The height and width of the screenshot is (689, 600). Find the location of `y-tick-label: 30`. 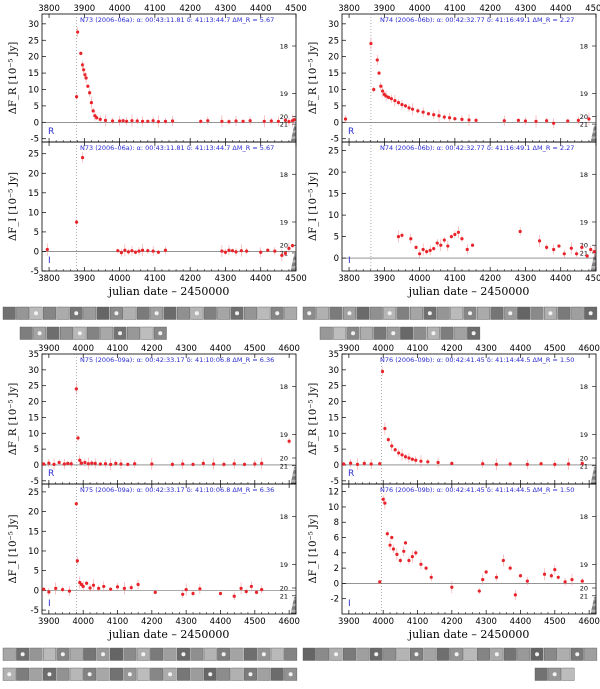

y-tick-label: 30 is located at coordinates (333, 25).